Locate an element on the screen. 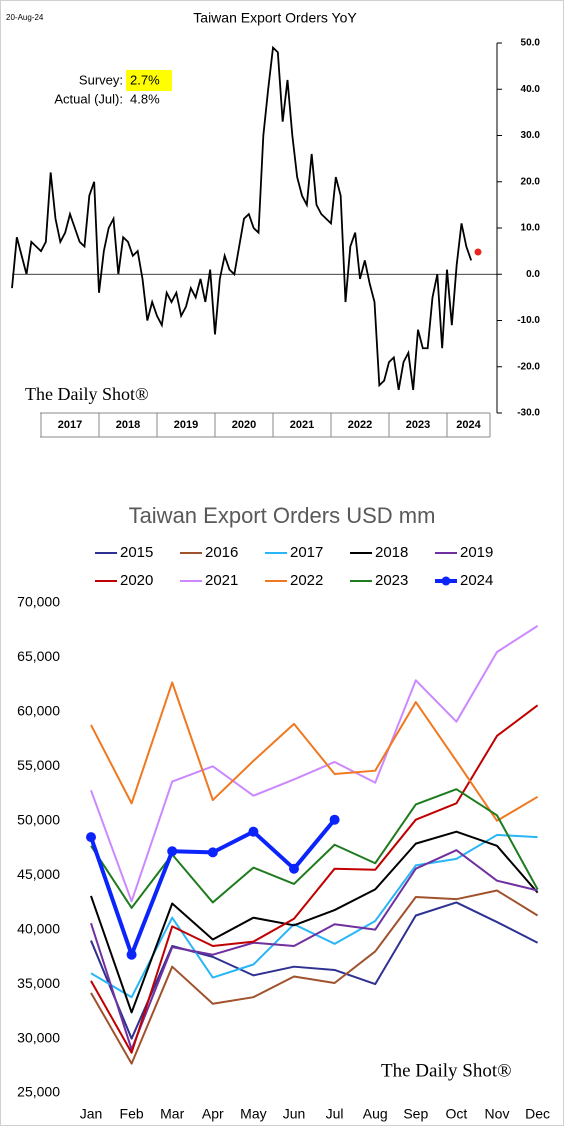  x-tick-label: Jul is located at coordinates (335, 1114).